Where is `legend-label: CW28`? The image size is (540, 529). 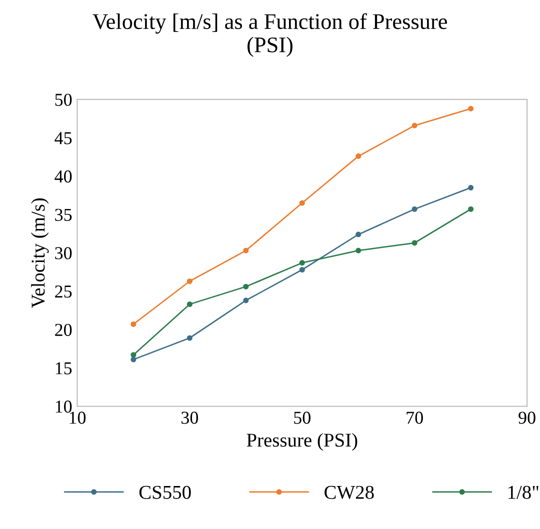
legend-label: CW28 is located at coordinates (349, 493).